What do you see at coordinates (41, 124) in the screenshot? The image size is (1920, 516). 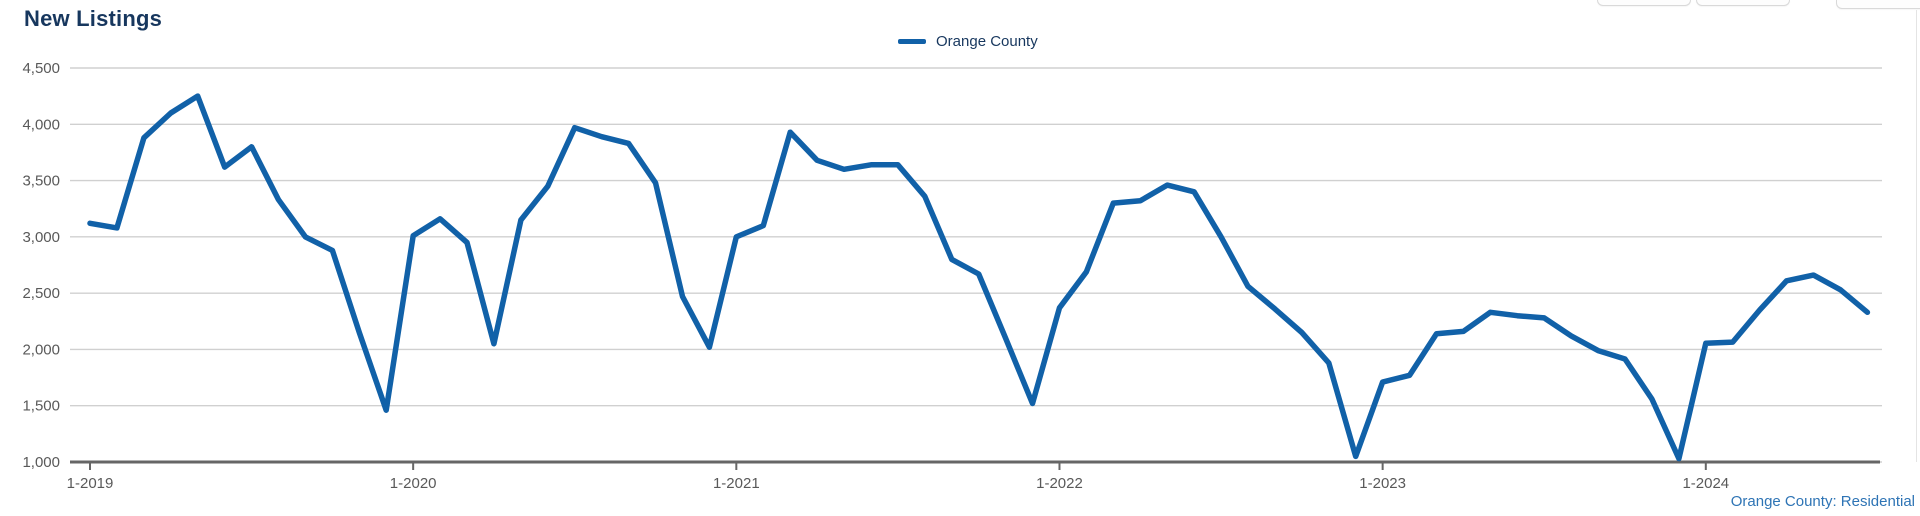 I see `y-tick-label-4000: 4,000` at bounding box center [41, 124].